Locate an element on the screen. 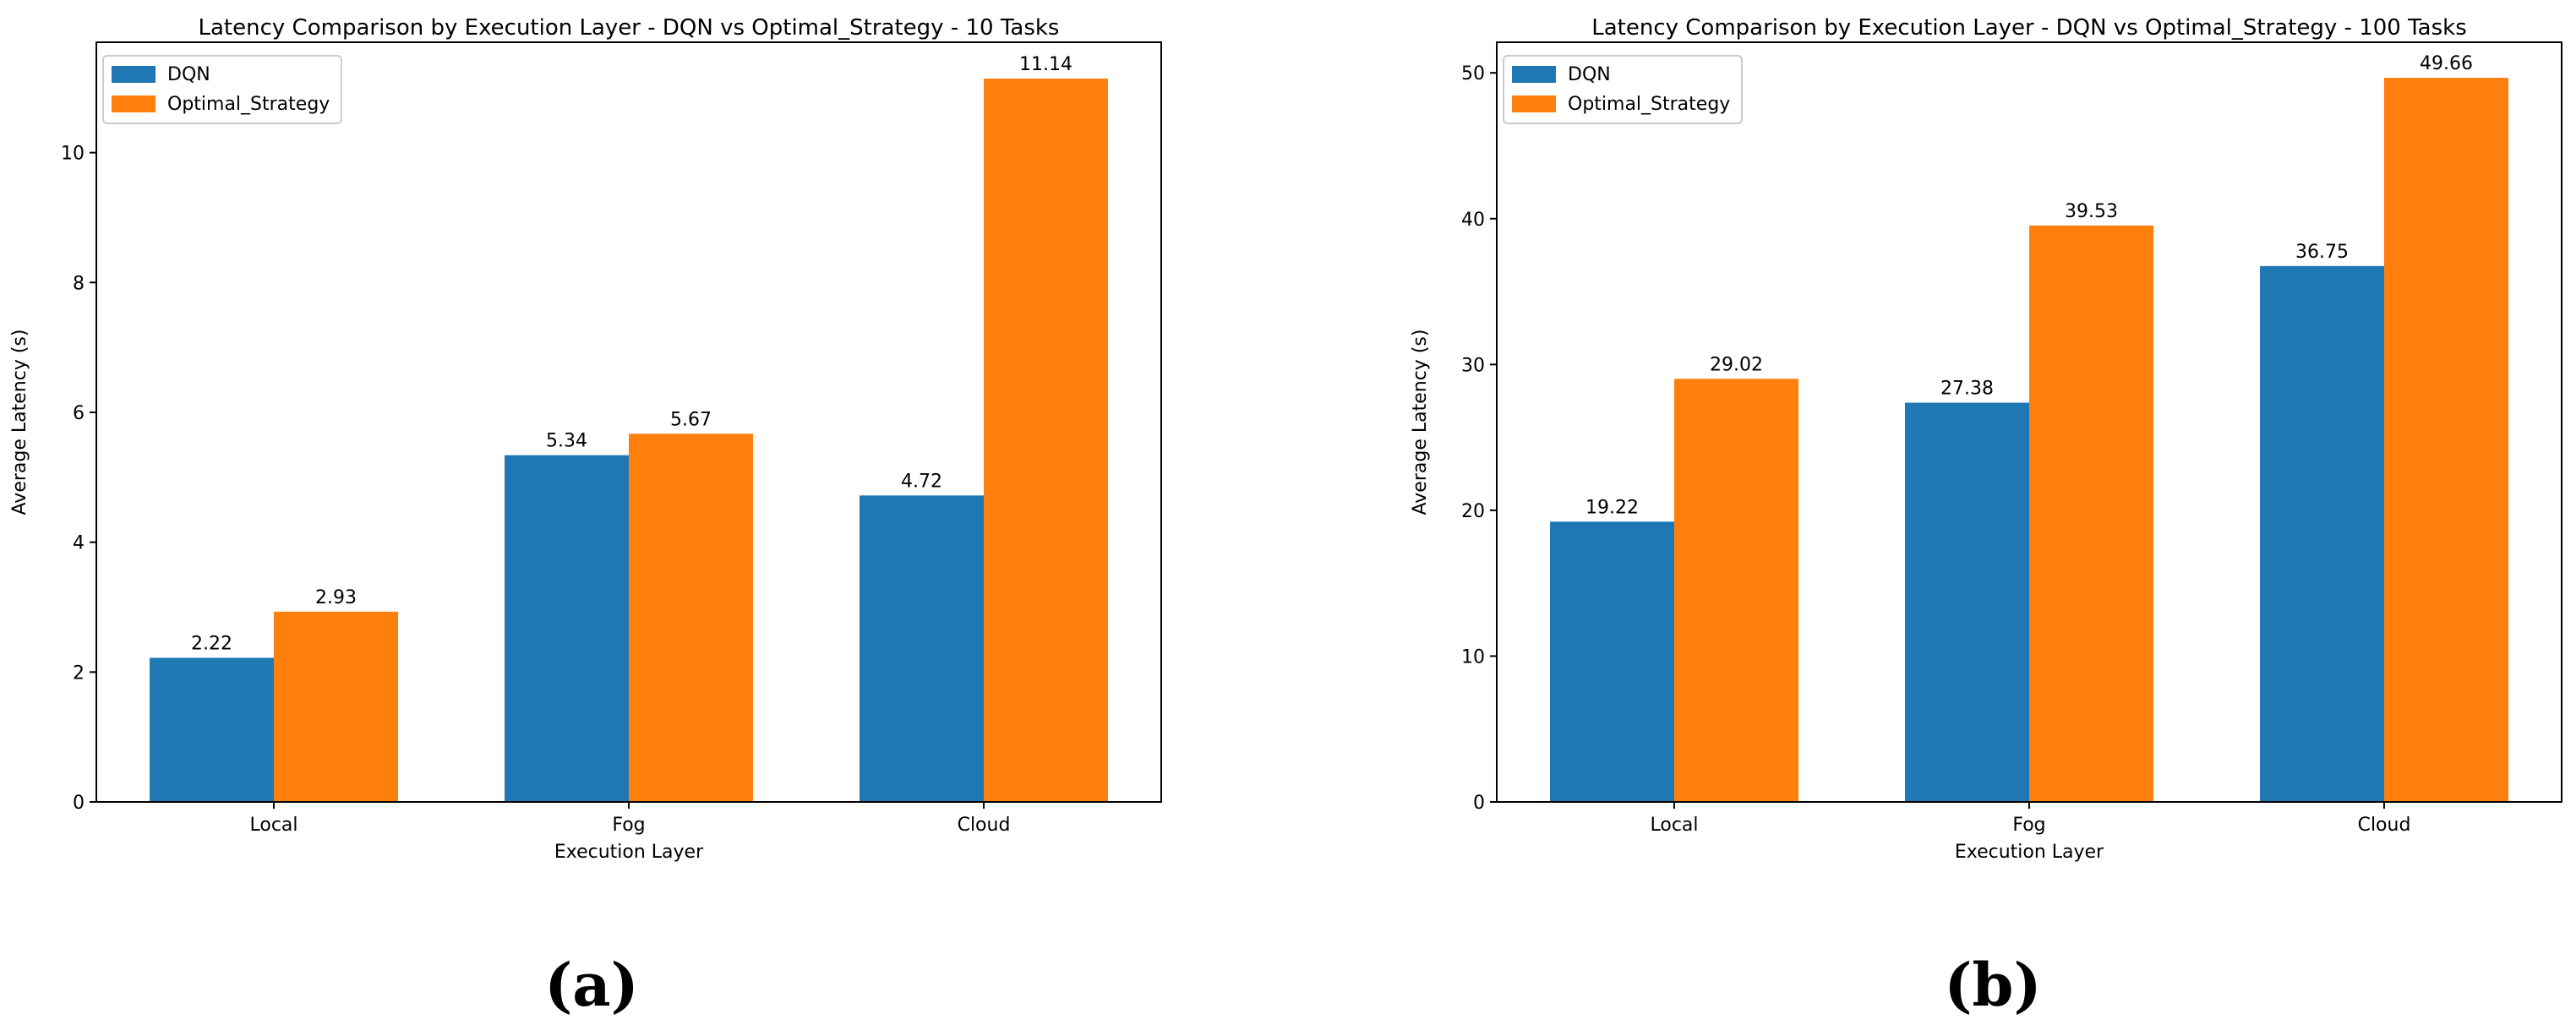 This screenshot has width=2576, height=1036. data-label: 36.75 is located at coordinates (2322, 253).